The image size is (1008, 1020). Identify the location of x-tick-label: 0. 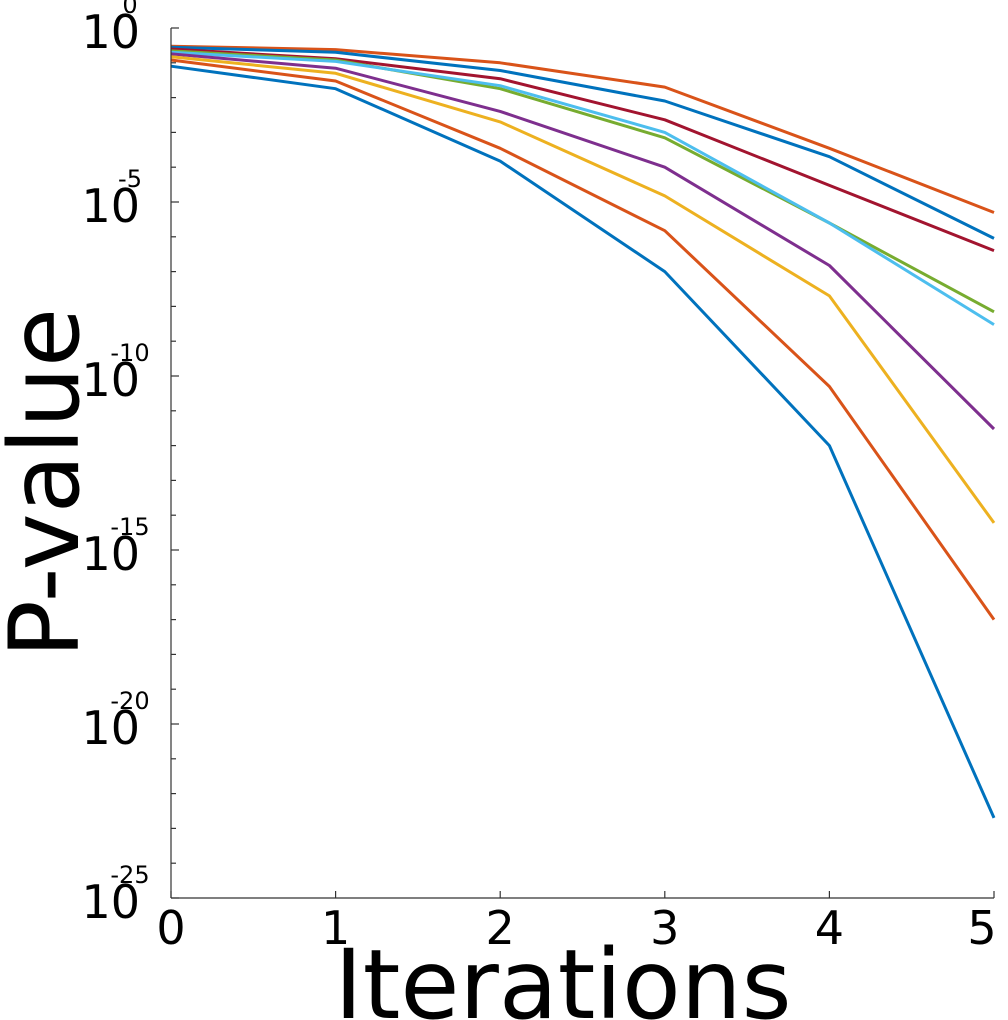
(170, 928).